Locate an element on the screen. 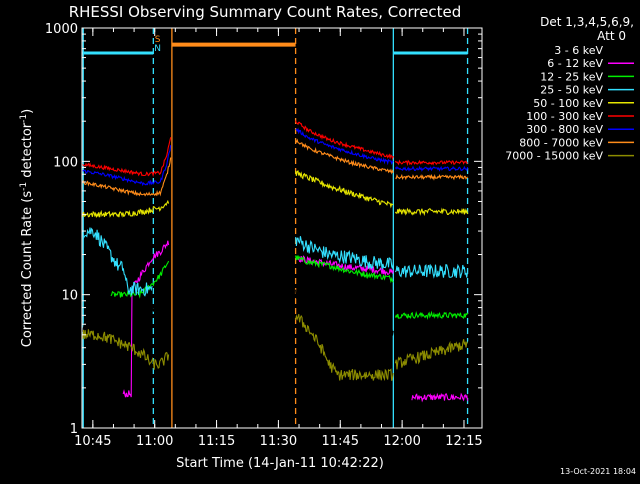 This screenshot has height=484, width=640. series-100-300-kev is located at coordinates (274, 148).